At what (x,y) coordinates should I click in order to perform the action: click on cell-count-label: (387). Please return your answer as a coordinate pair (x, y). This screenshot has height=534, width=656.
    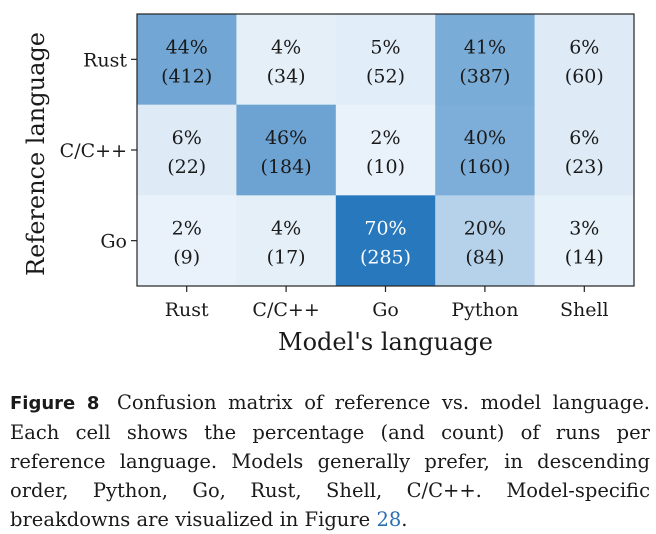
    Looking at the image, I should click on (484, 76).